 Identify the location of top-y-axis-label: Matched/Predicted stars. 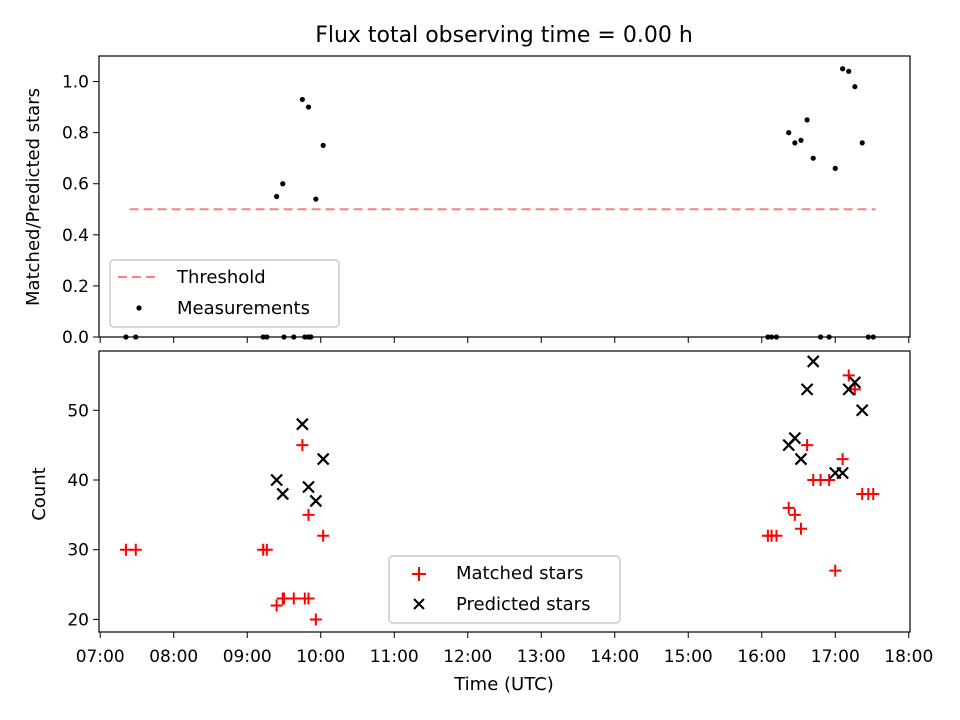
(33, 197).